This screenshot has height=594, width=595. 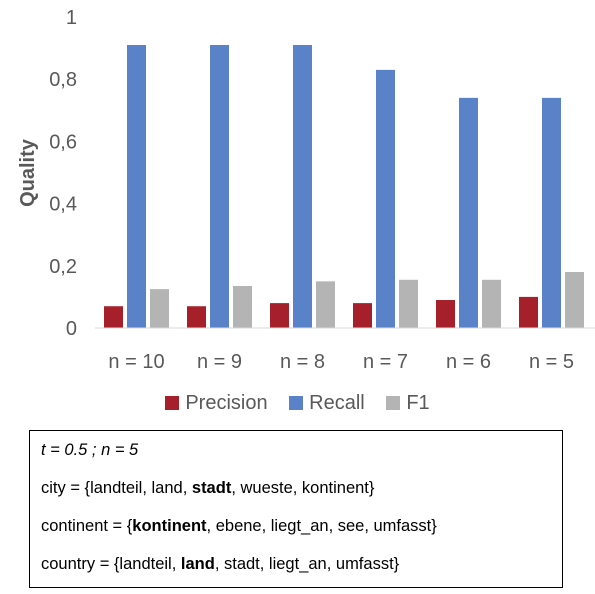 What do you see at coordinates (337, 403) in the screenshot?
I see `legend-label-recall: Recall` at bounding box center [337, 403].